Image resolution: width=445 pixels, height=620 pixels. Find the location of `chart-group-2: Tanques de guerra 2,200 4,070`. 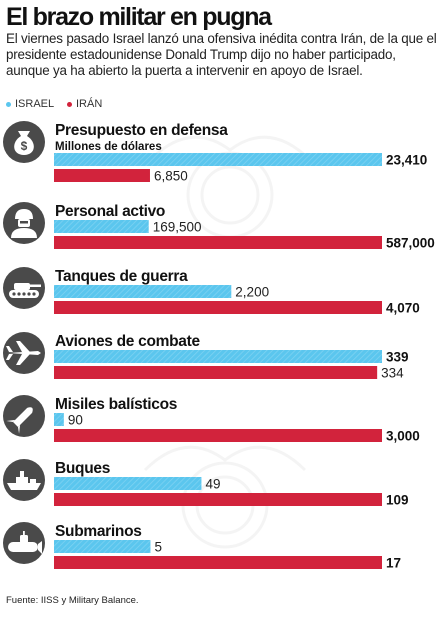

chart-group-2: Tanques de guerra 2,200 4,070 is located at coordinates (211, 291).